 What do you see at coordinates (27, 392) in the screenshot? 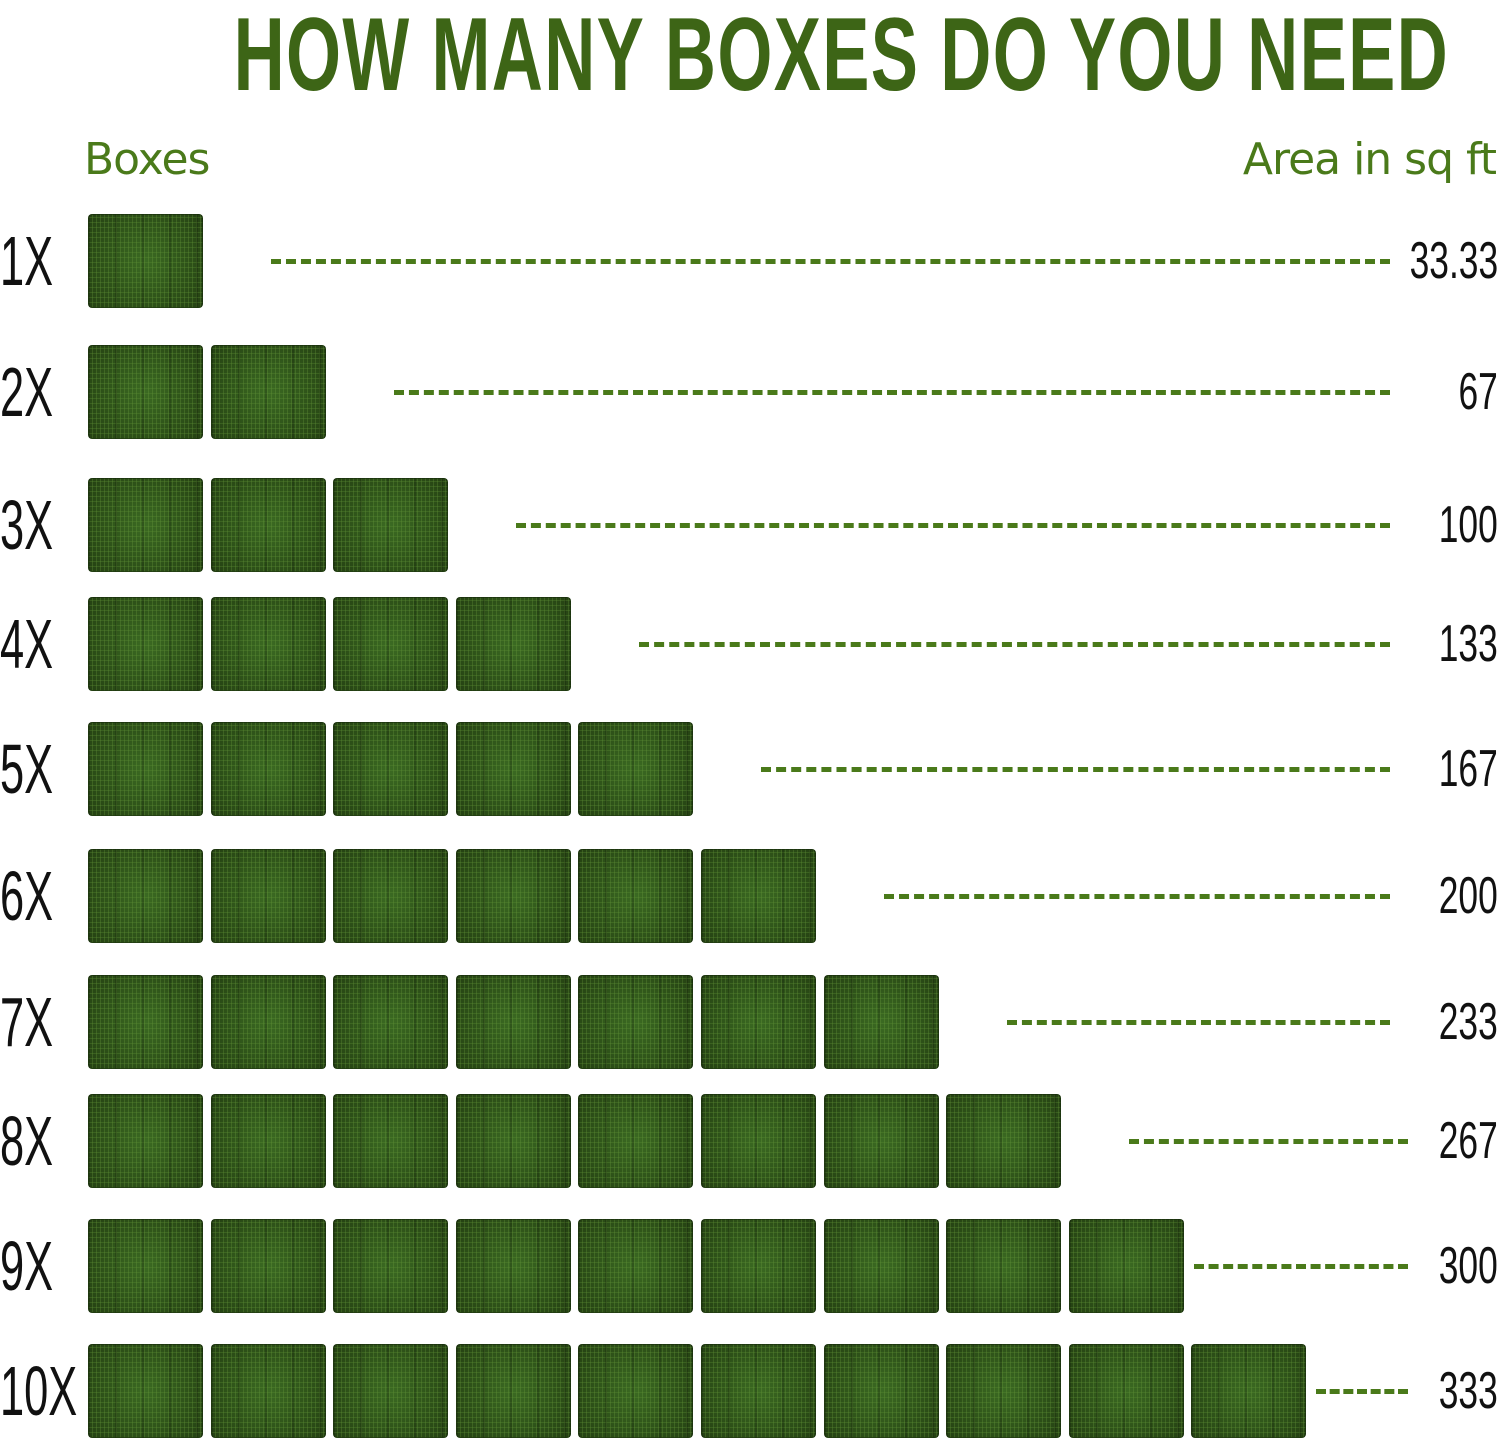
I see `box-count-label: 2X` at bounding box center [27, 392].